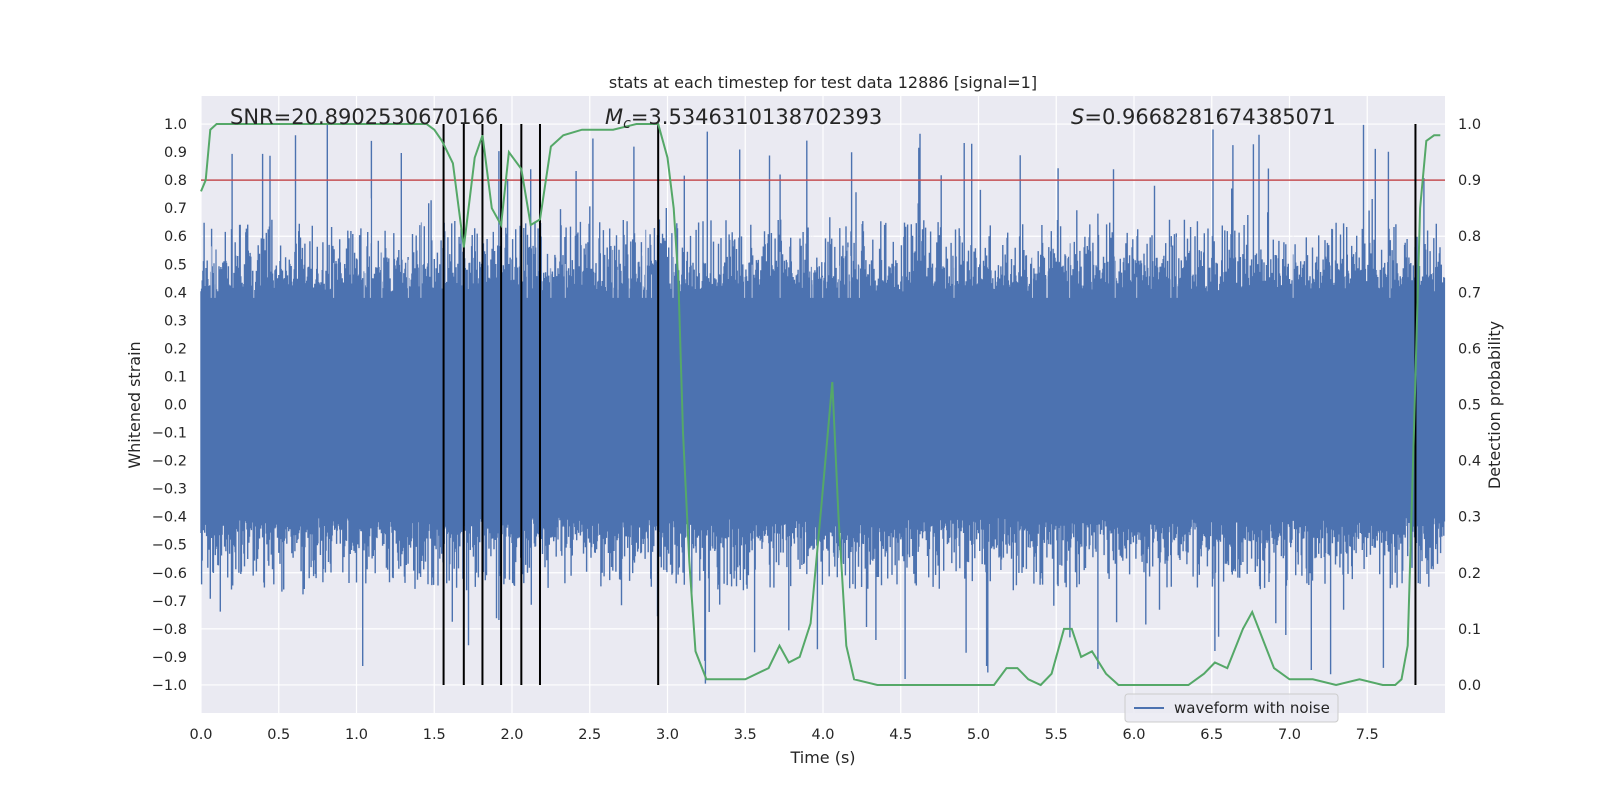  I want to click on y-left-tick-label: 0.5, so click(175, 265).